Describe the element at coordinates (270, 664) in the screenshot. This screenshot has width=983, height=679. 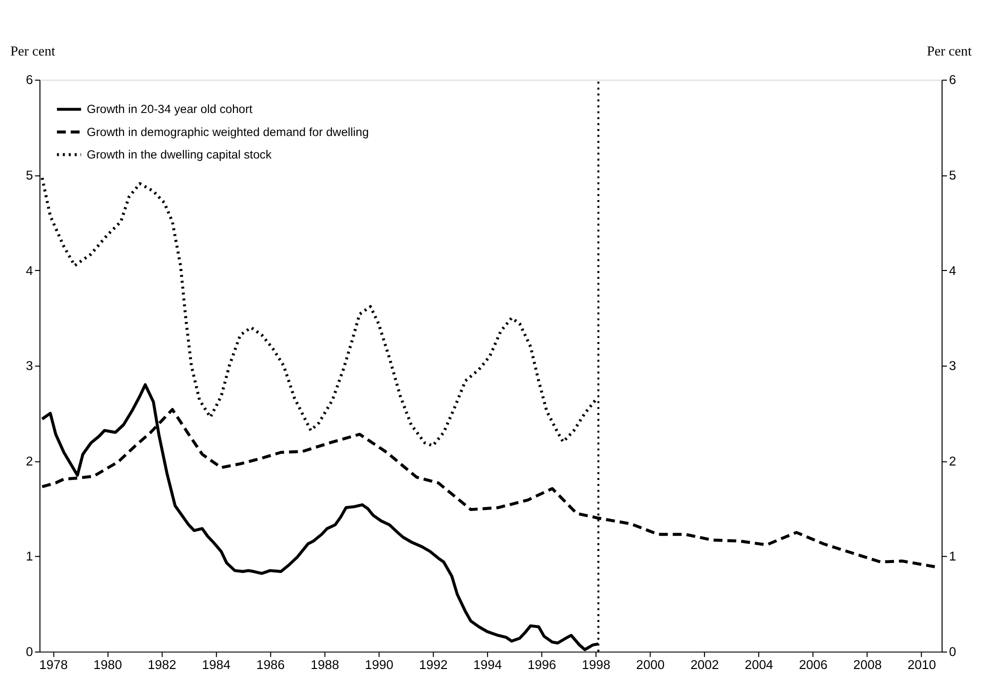
I see `x-tick-label: 1986` at that location.